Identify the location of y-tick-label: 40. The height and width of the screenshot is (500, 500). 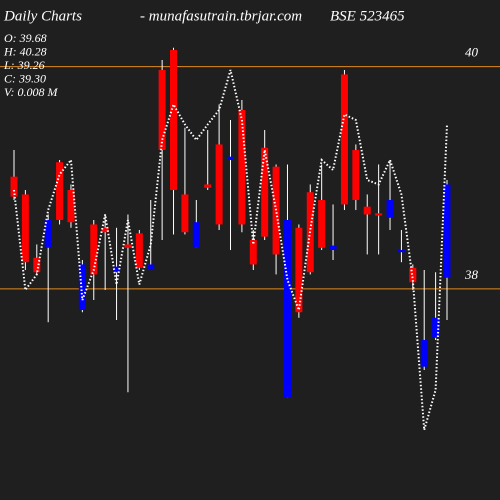
(472, 52).